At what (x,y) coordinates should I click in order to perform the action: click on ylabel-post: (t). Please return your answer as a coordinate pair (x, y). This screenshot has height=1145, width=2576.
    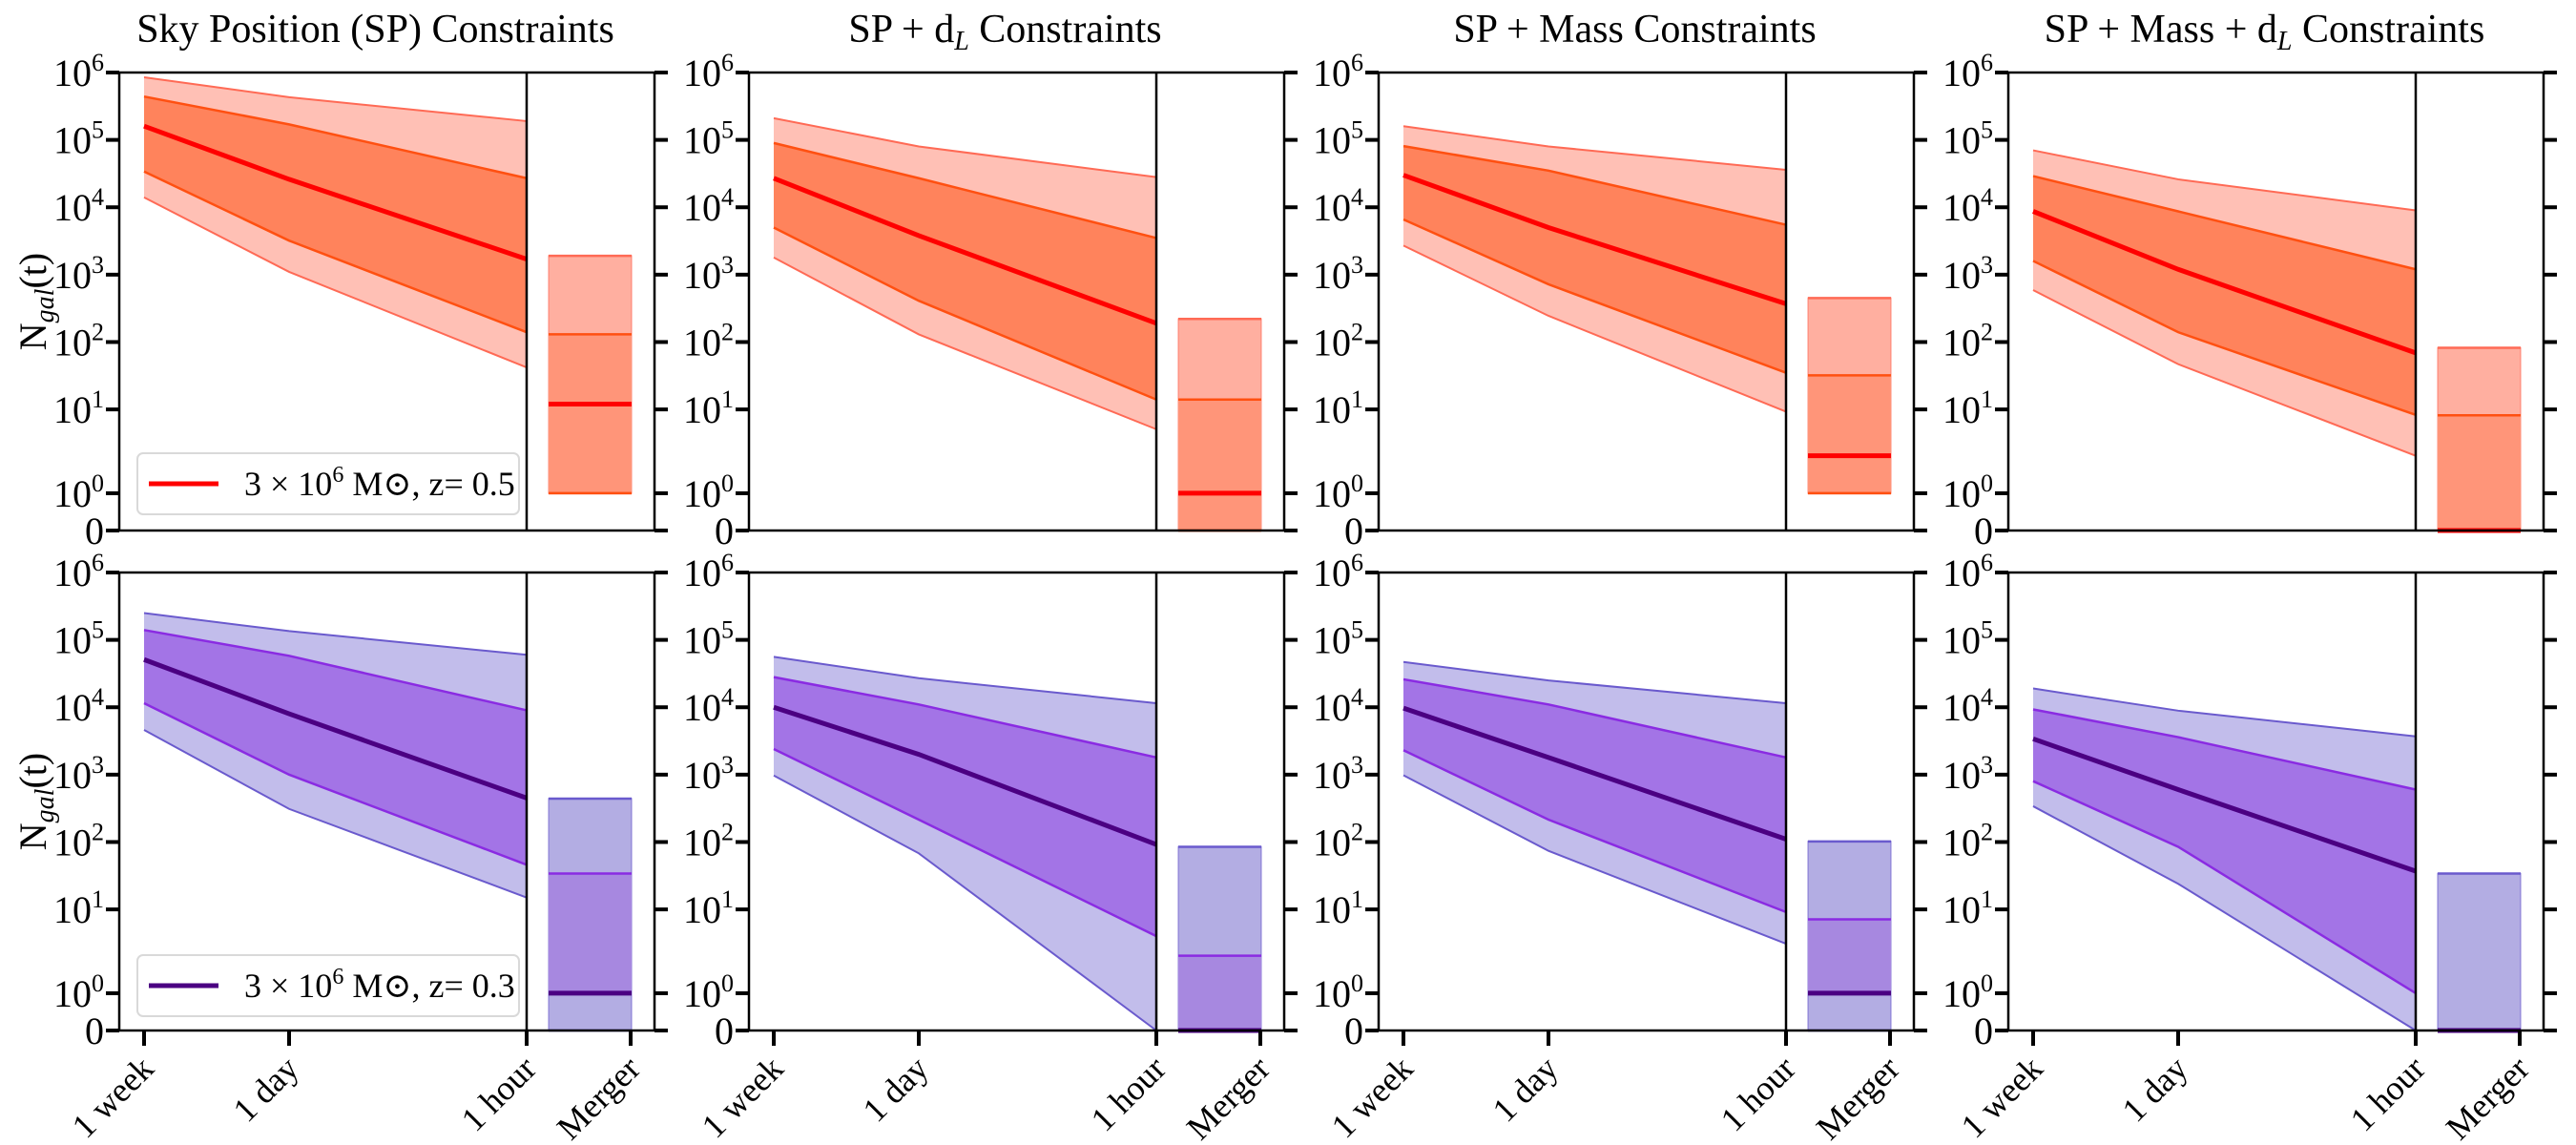
    Looking at the image, I should click on (32, 271).